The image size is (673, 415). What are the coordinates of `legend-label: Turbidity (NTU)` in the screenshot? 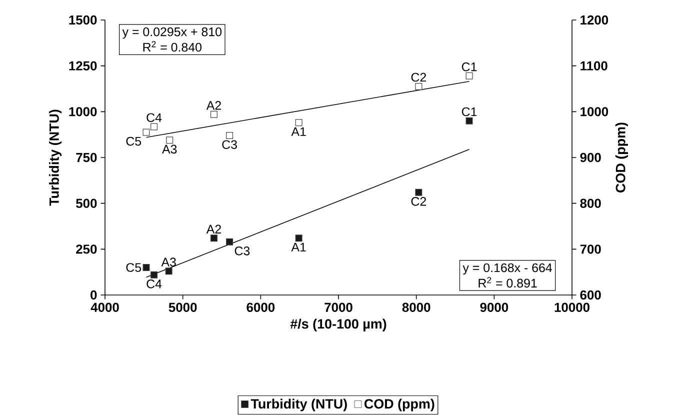 It's located at (298, 405).